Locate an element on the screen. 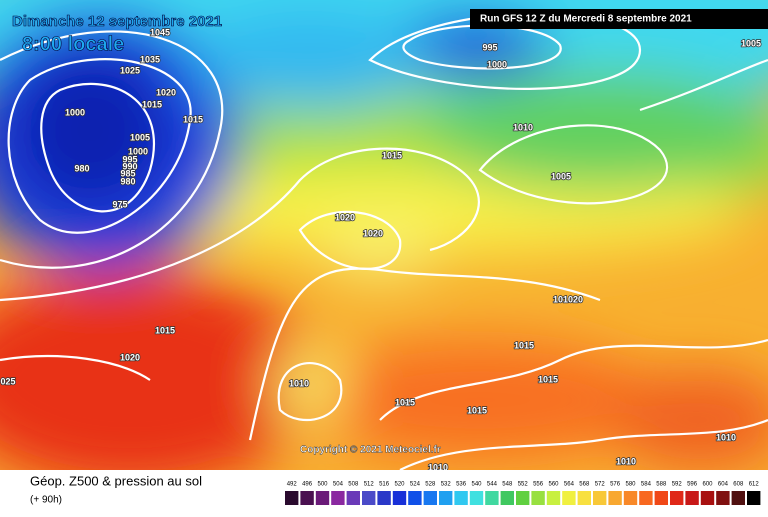 The image size is (768, 517). scale-label: 496 is located at coordinates (307, 485).